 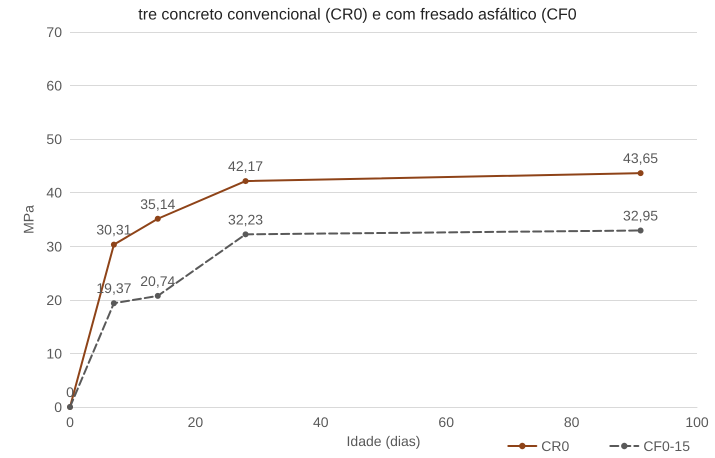 What do you see at coordinates (54, 192) in the screenshot?
I see `y-tick-label: 40` at bounding box center [54, 192].